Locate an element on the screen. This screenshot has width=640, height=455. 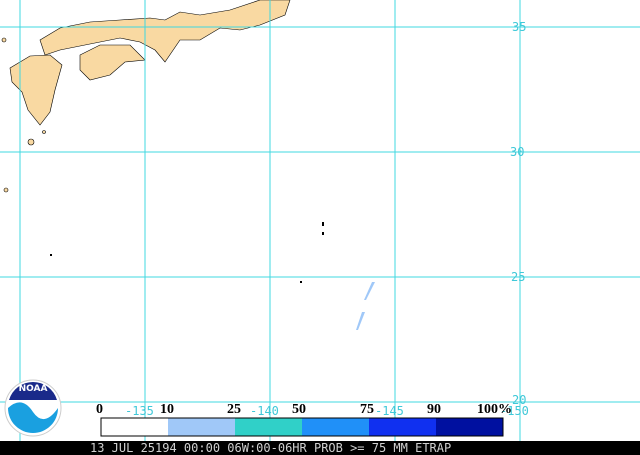
lon-label: -135 is located at coordinates (139, 411).